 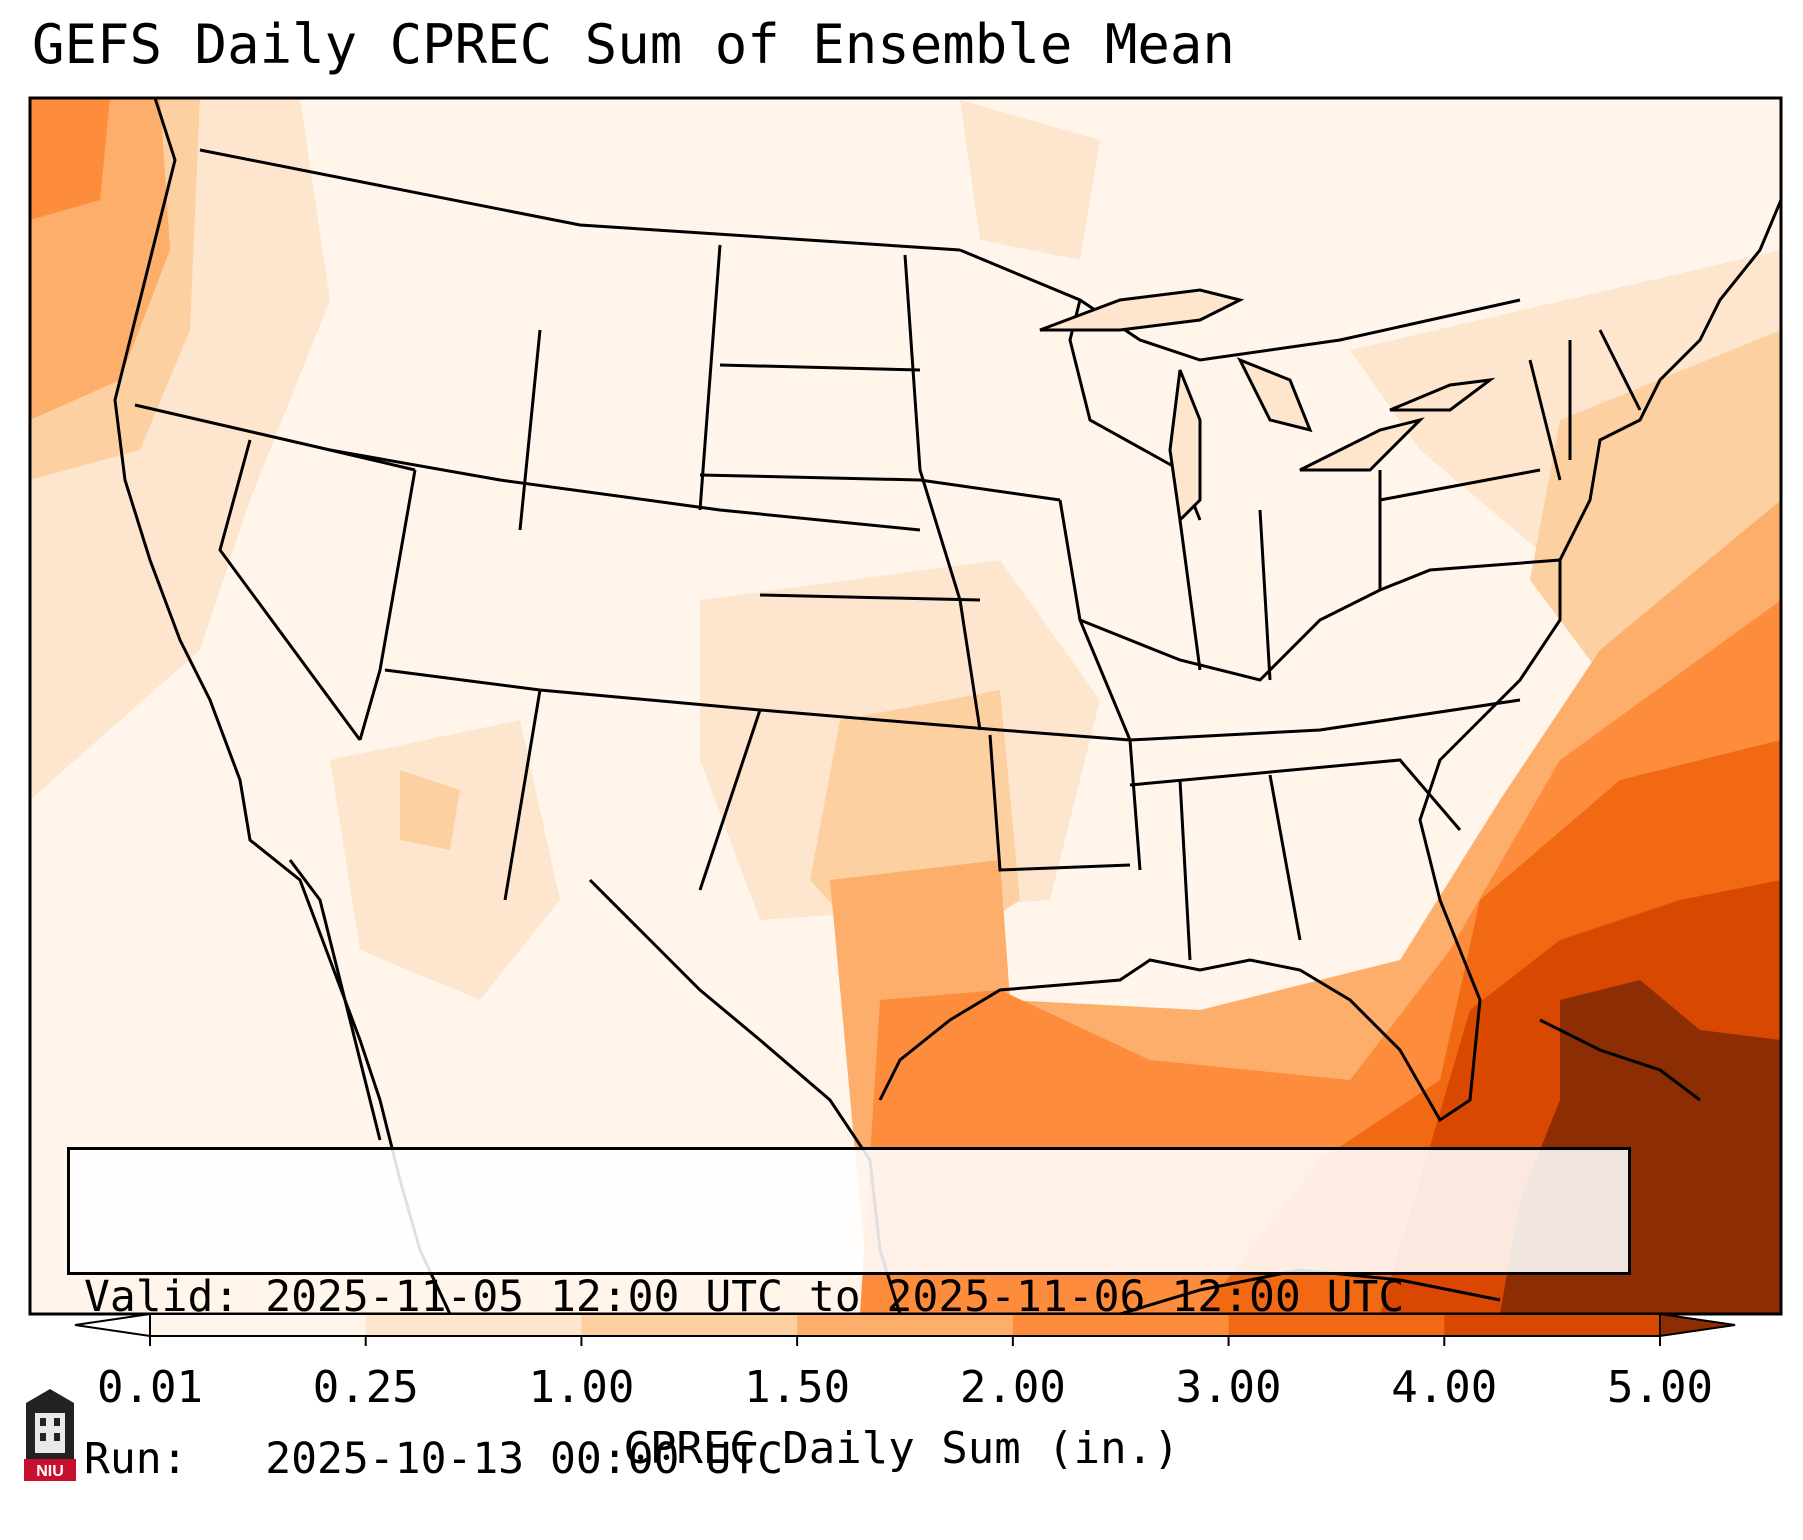 I want to click on map-title: GEFS Daily CPREC Sum of Ensemble Mean, so click(x=633, y=44).